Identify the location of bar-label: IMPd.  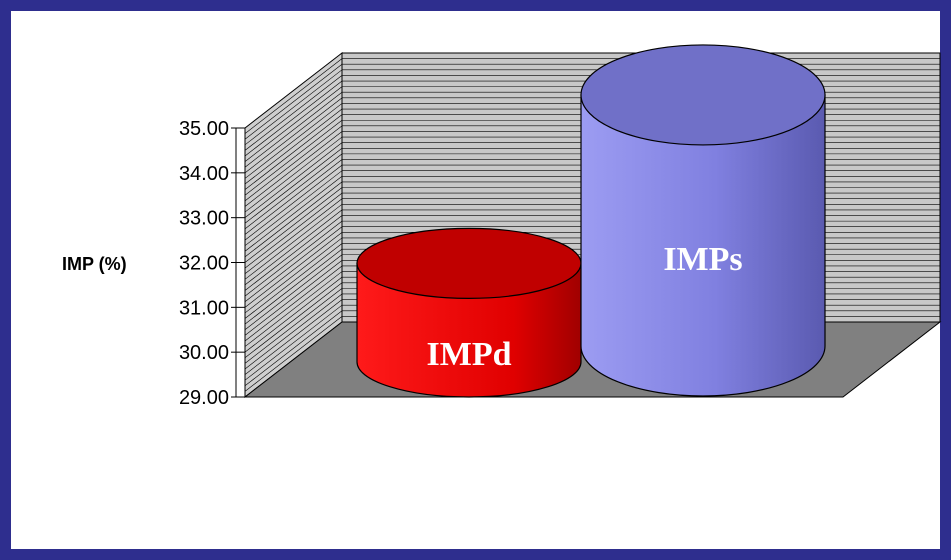
(469, 354).